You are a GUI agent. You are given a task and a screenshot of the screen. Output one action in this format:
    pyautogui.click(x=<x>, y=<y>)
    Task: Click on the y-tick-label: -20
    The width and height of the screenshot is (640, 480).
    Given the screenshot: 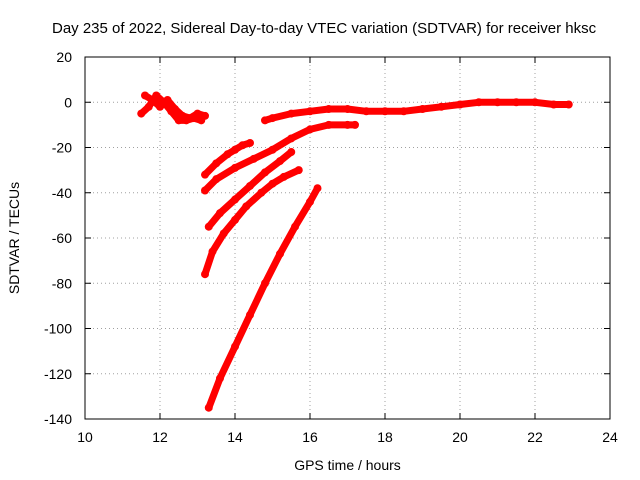 What is the action you would take?
    pyautogui.click(x=62, y=148)
    